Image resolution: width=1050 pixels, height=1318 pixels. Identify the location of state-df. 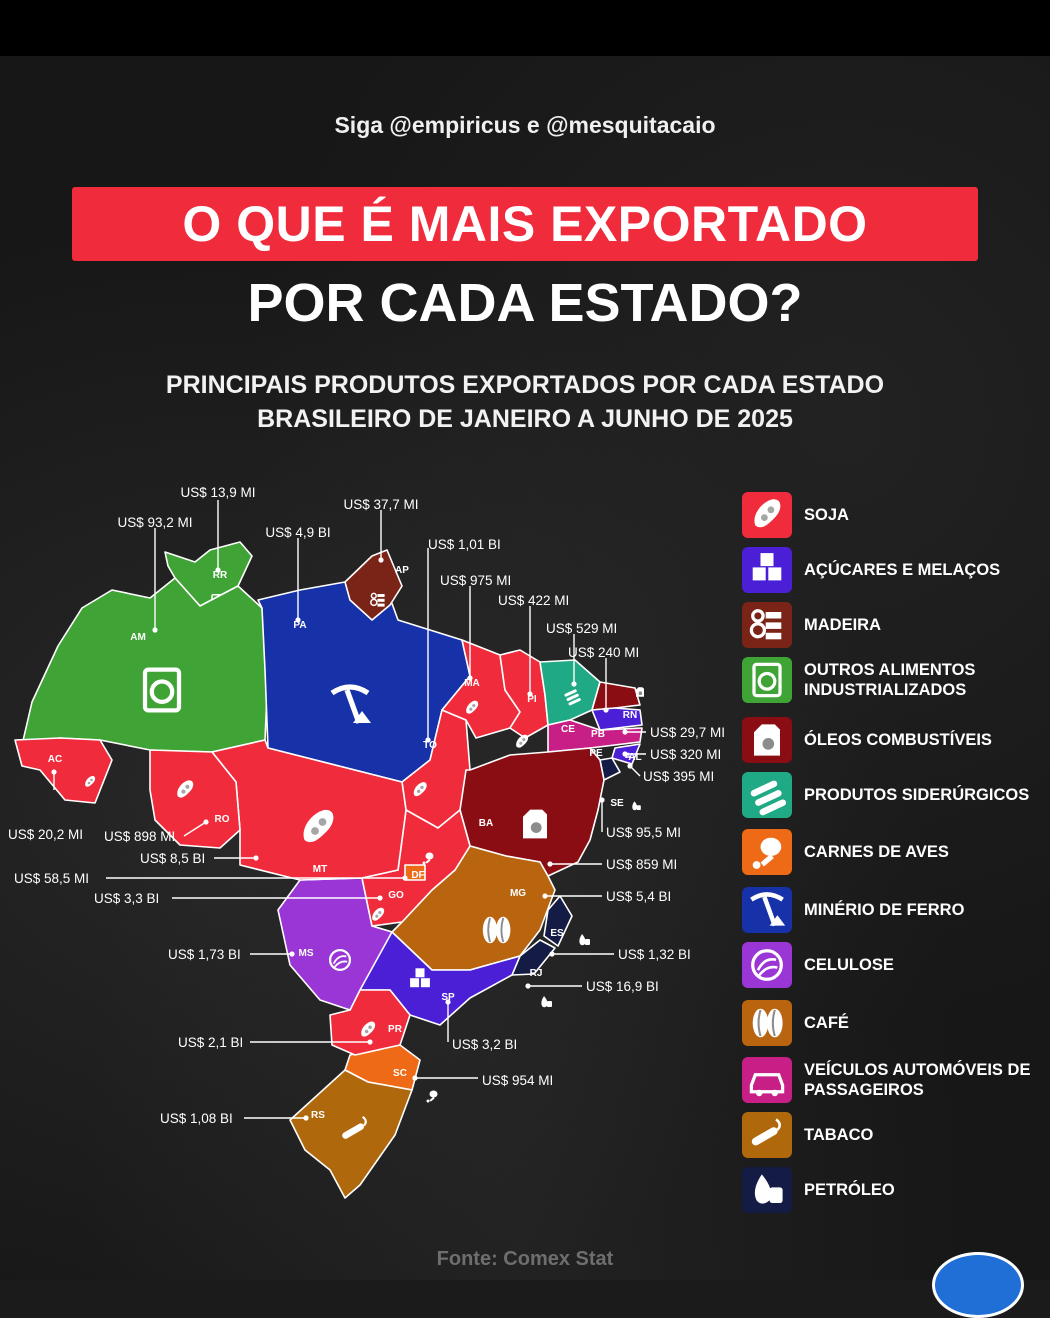
(415, 872).